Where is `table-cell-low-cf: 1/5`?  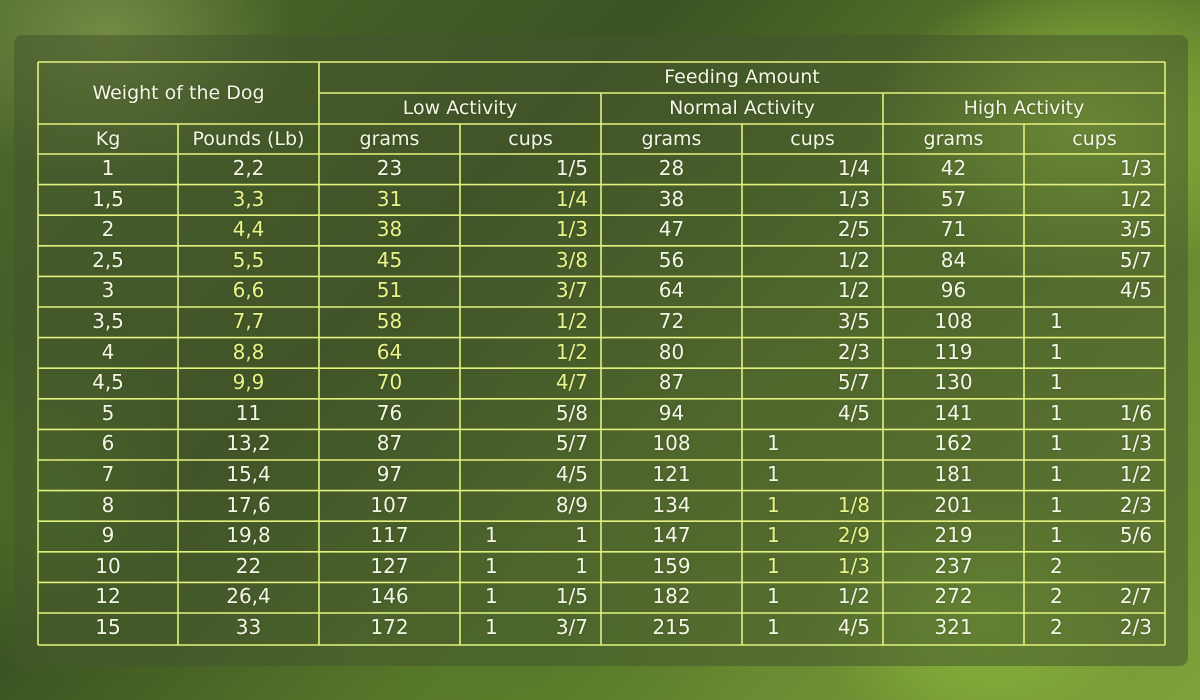 table-cell-low-cf: 1/5 is located at coordinates (571, 168).